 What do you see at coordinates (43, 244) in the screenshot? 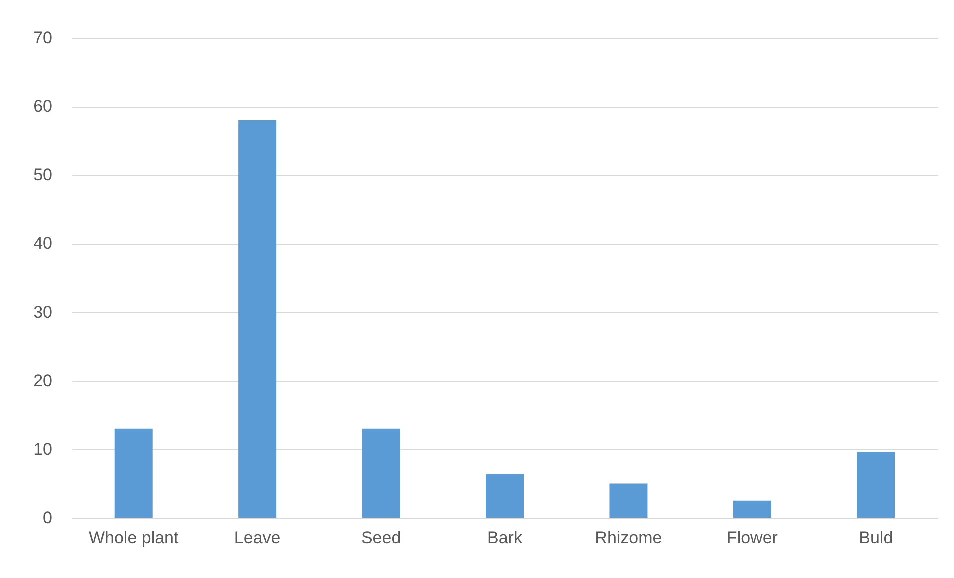
I see `y-tick-label: 40` at bounding box center [43, 244].